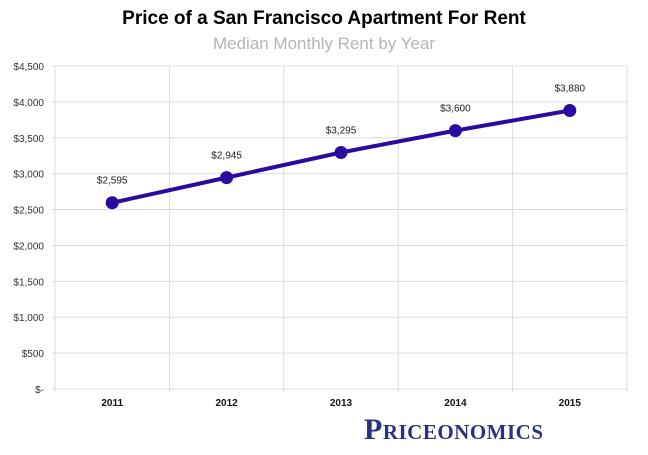 The width and height of the screenshot is (648, 455). I want to click on data-label: $2,945, so click(226, 156).